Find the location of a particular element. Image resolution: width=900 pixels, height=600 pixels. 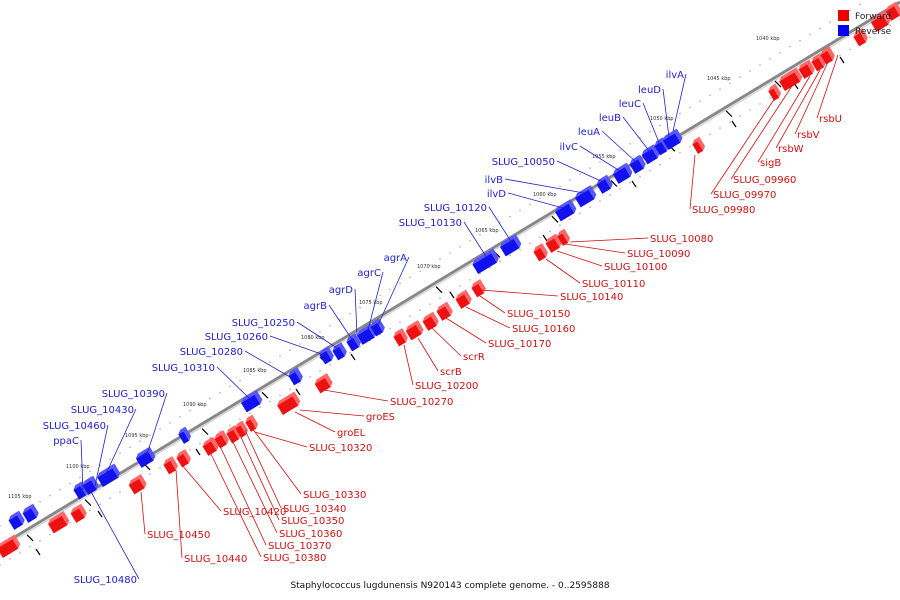

tick-label: 1065 kbp is located at coordinates (487, 231).